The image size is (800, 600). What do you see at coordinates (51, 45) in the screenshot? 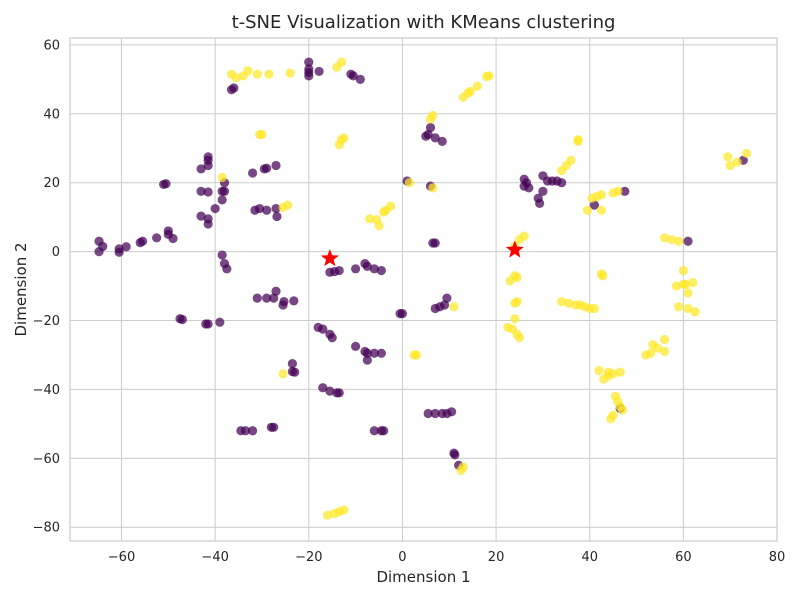
I see `y-tick-label: 60` at bounding box center [51, 45].